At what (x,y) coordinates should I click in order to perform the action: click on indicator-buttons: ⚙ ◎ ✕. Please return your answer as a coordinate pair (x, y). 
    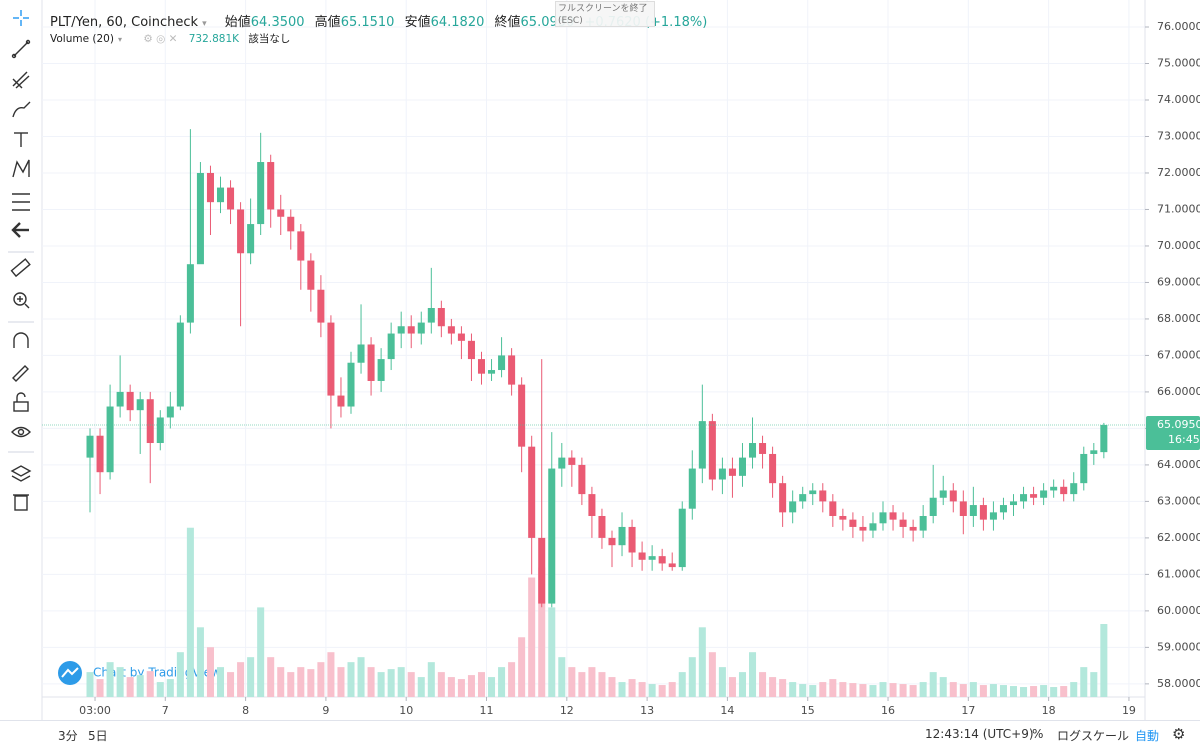
    Looking at the image, I should click on (160, 39).